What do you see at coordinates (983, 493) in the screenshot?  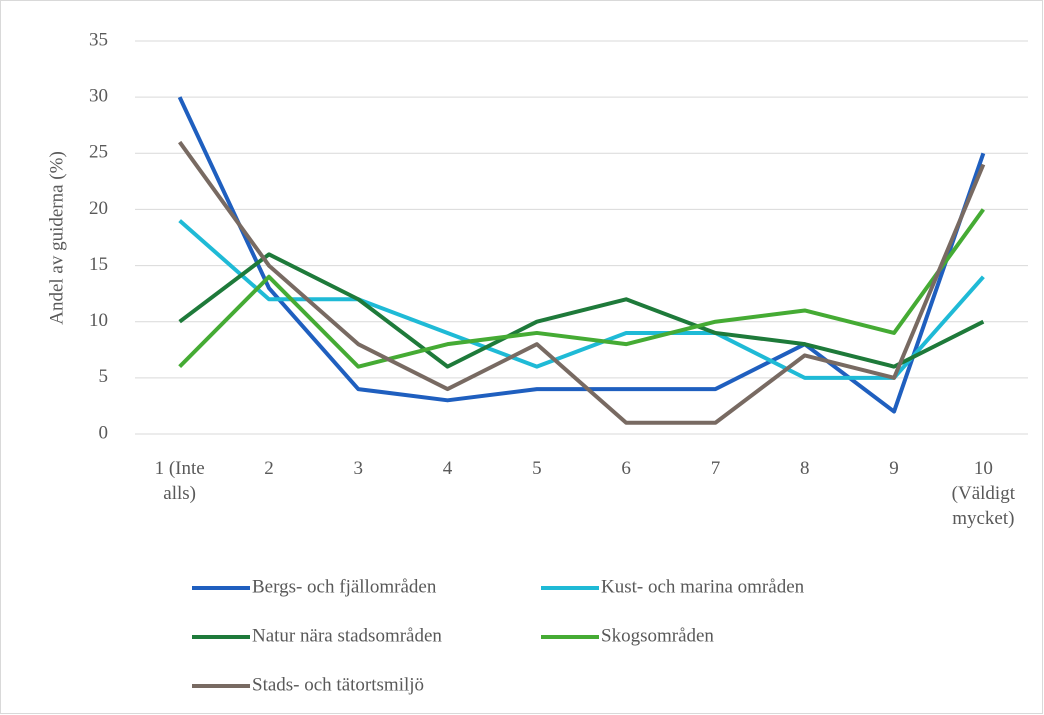 I see `x-tick-label: 10 (Väldigt mycket)` at bounding box center [983, 493].